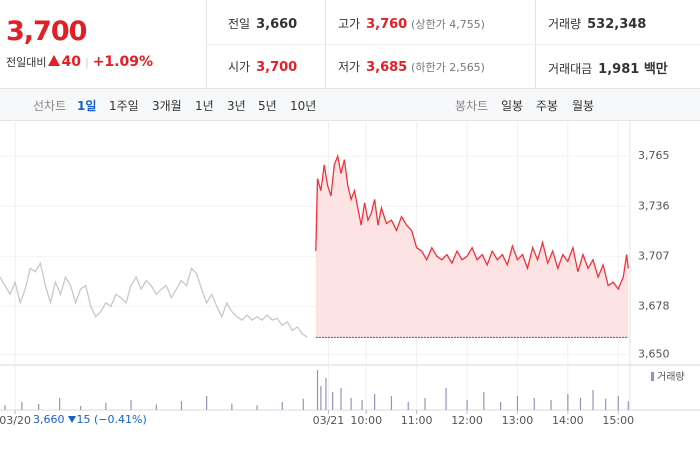 Image resolution: width=700 pixels, height=450 pixels. Describe the element at coordinates (570, 69) in the screenshot. I see `stat-label: 거래대금` at that location.